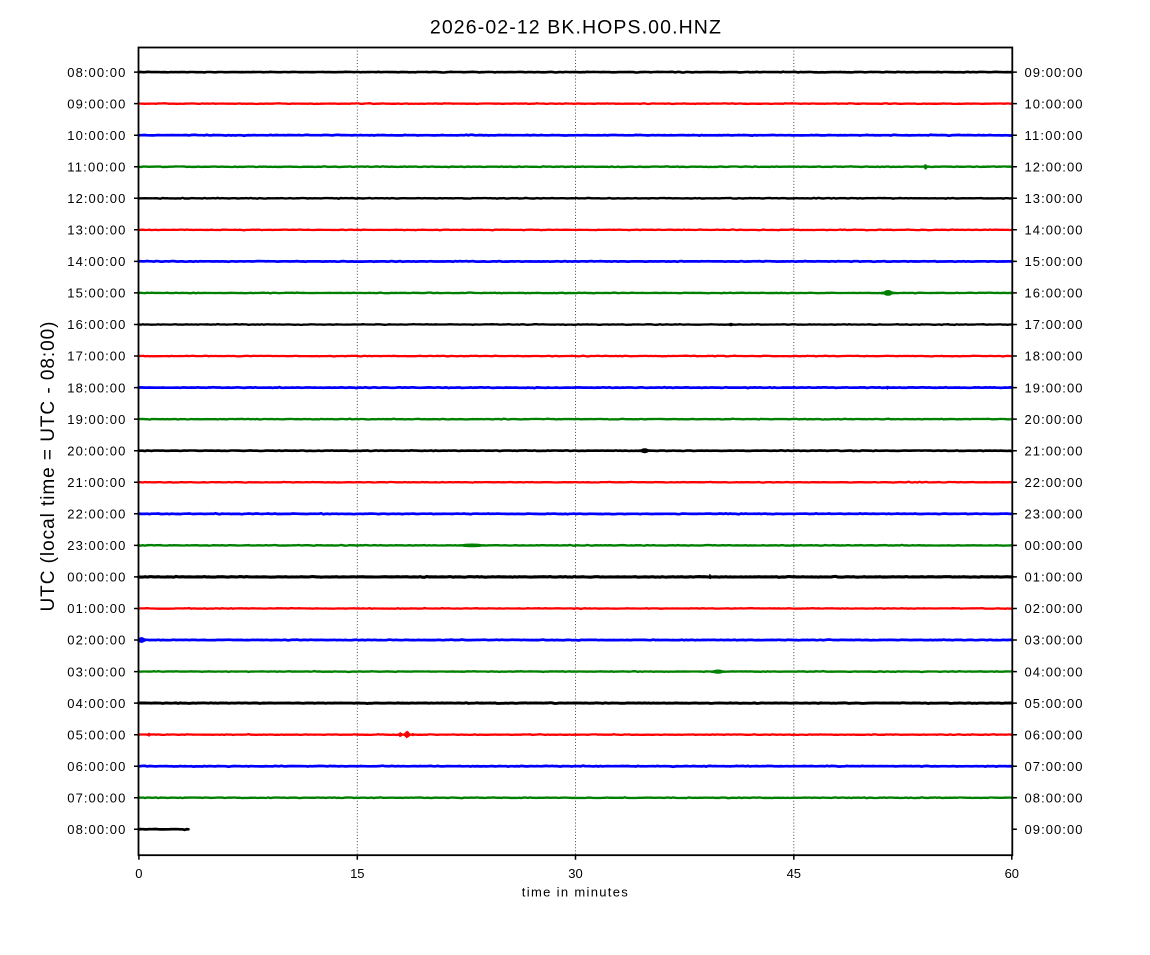 This screenshot has height=955, width=1150. What do you see at coordinates (1012, 873) in the screenshot?
I see `svg-text: 60` at bounding box center [1012, 873].